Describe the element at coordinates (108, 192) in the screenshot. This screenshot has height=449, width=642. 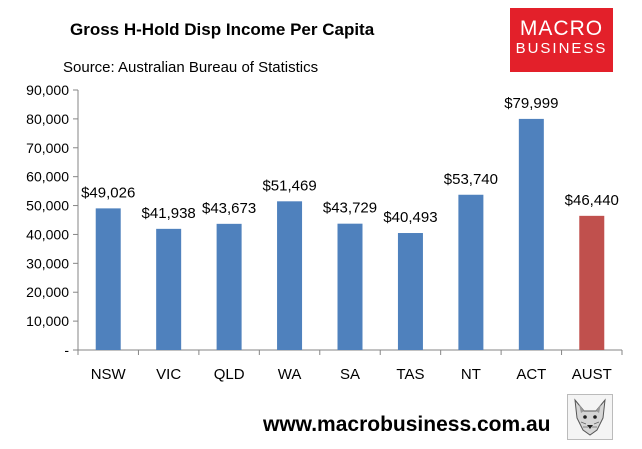
I see `data-label: $49,026` at that location.